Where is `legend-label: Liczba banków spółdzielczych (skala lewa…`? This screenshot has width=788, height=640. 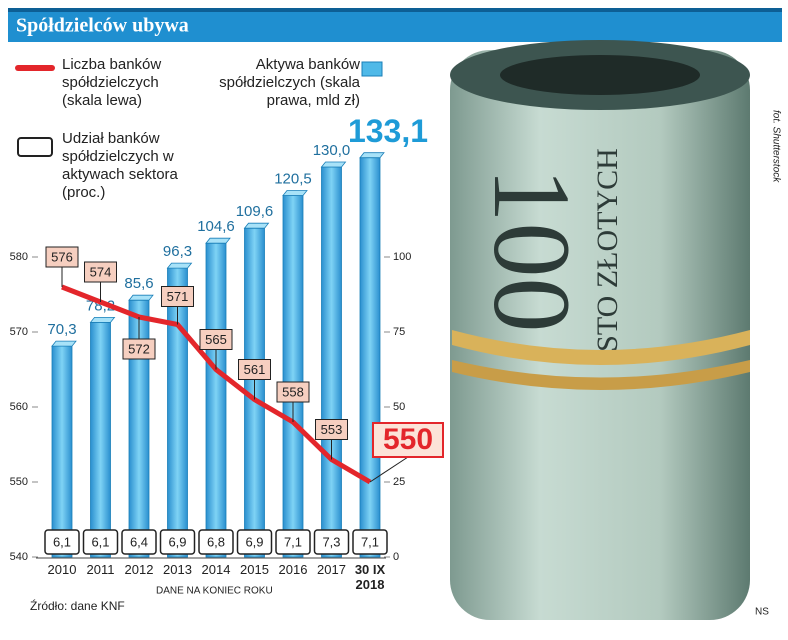
legend-label: Liczba banków spółdzielczych (skala lewa… is located at coordinates (112, 82).